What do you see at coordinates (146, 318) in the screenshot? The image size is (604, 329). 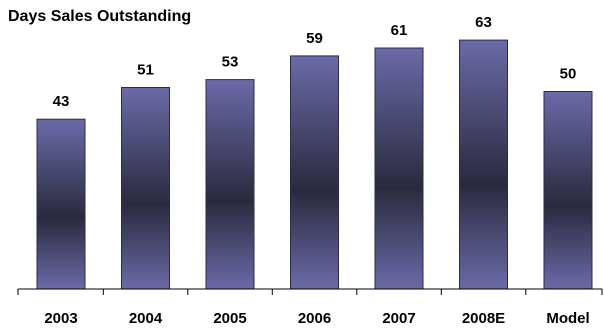 I see `x-tick-label-2004: 2004` at bounding box center [146, 318].